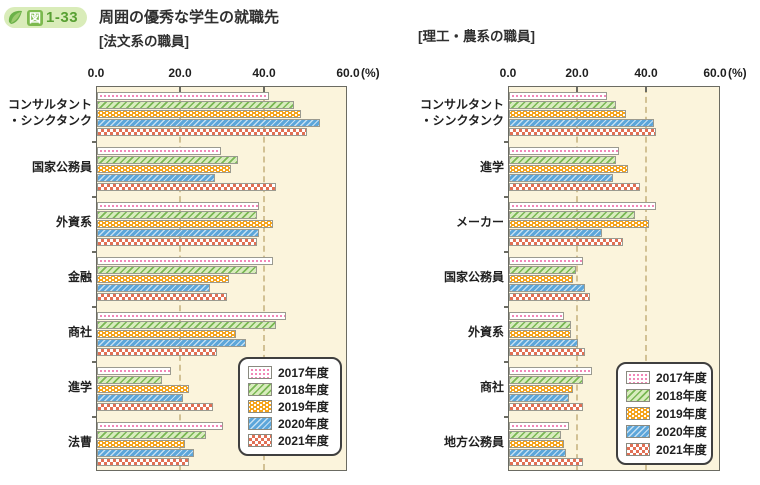  Describe the element at coordinates (79, 277) in the screenshot. I see `category-label: 金融` at that location.